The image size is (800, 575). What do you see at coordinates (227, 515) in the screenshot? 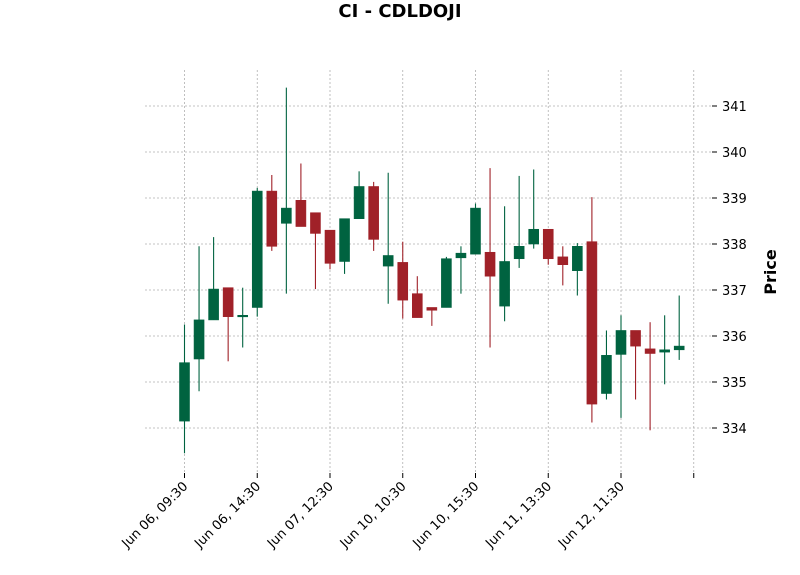
I see `x-tick-label: Jun 06, 14:30` at bounding box center [227, 515].